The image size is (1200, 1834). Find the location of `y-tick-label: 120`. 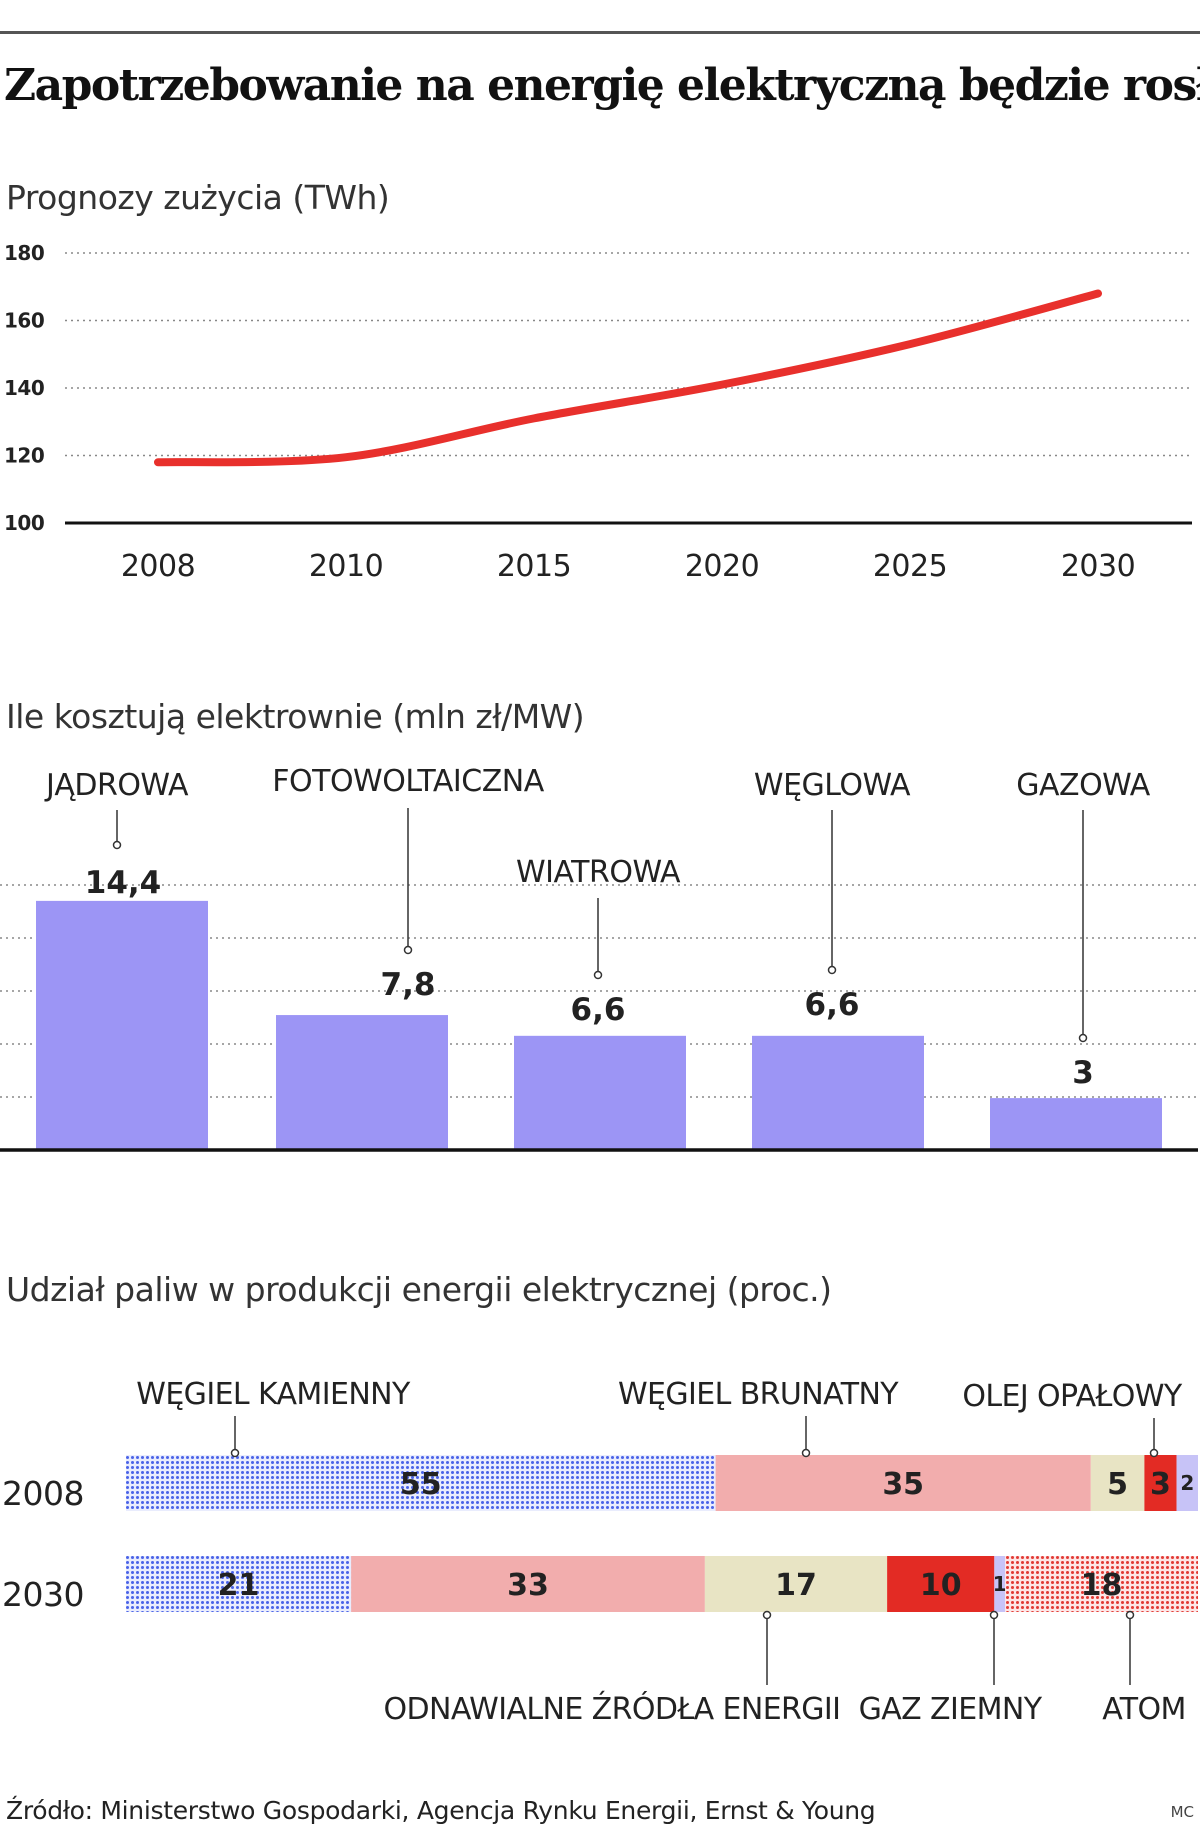

y-tick-label: 120 is located at coordinates (24, 456).